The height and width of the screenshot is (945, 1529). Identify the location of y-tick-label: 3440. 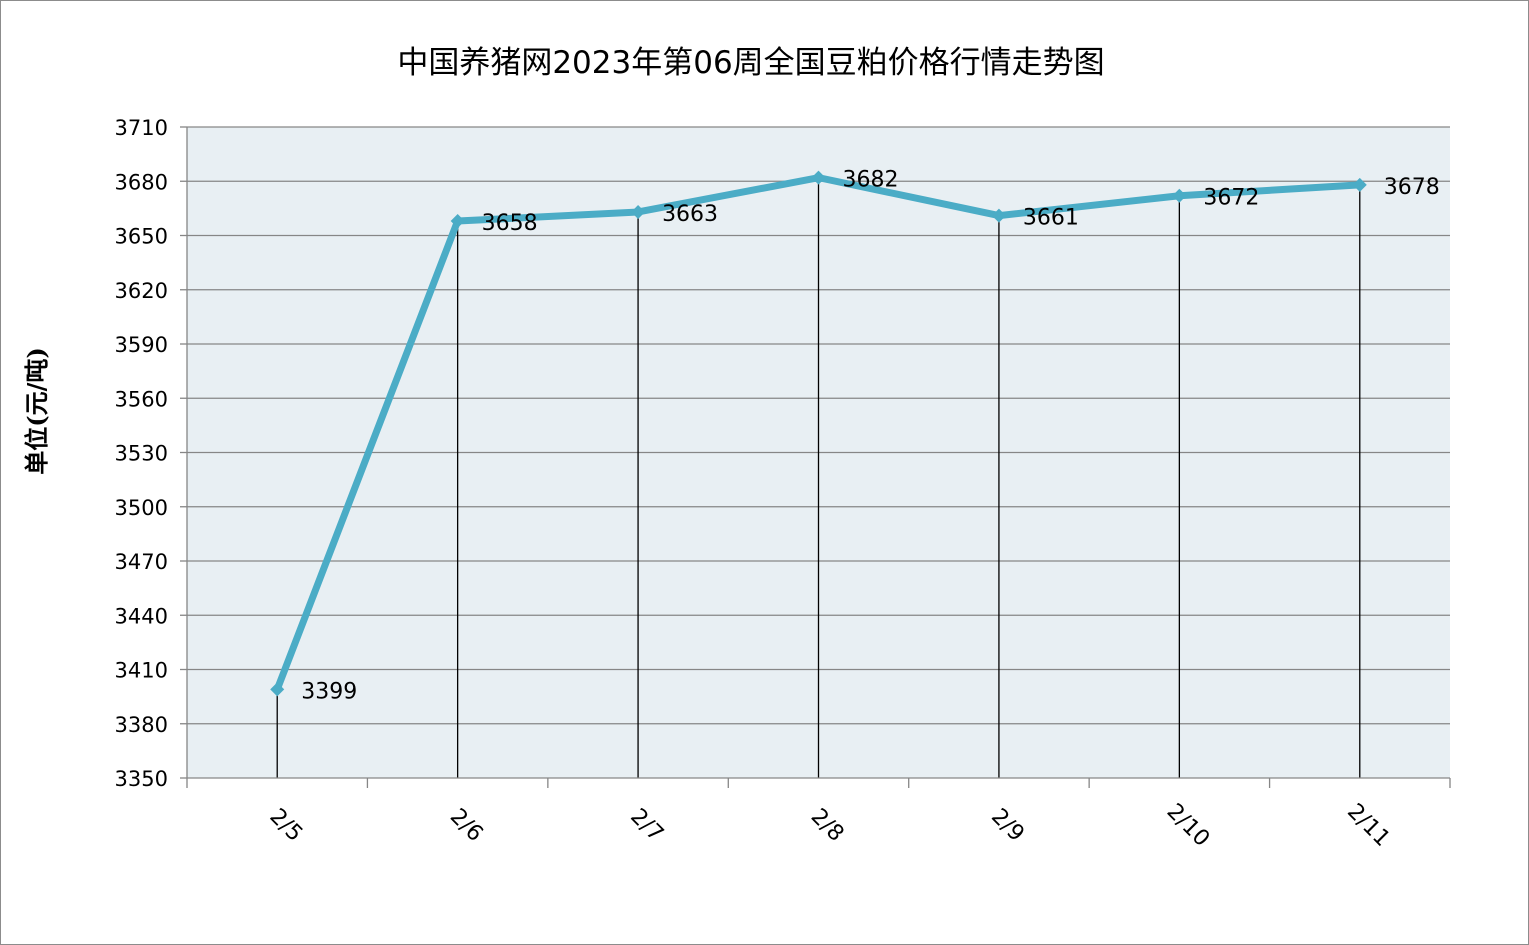
(141, 616).